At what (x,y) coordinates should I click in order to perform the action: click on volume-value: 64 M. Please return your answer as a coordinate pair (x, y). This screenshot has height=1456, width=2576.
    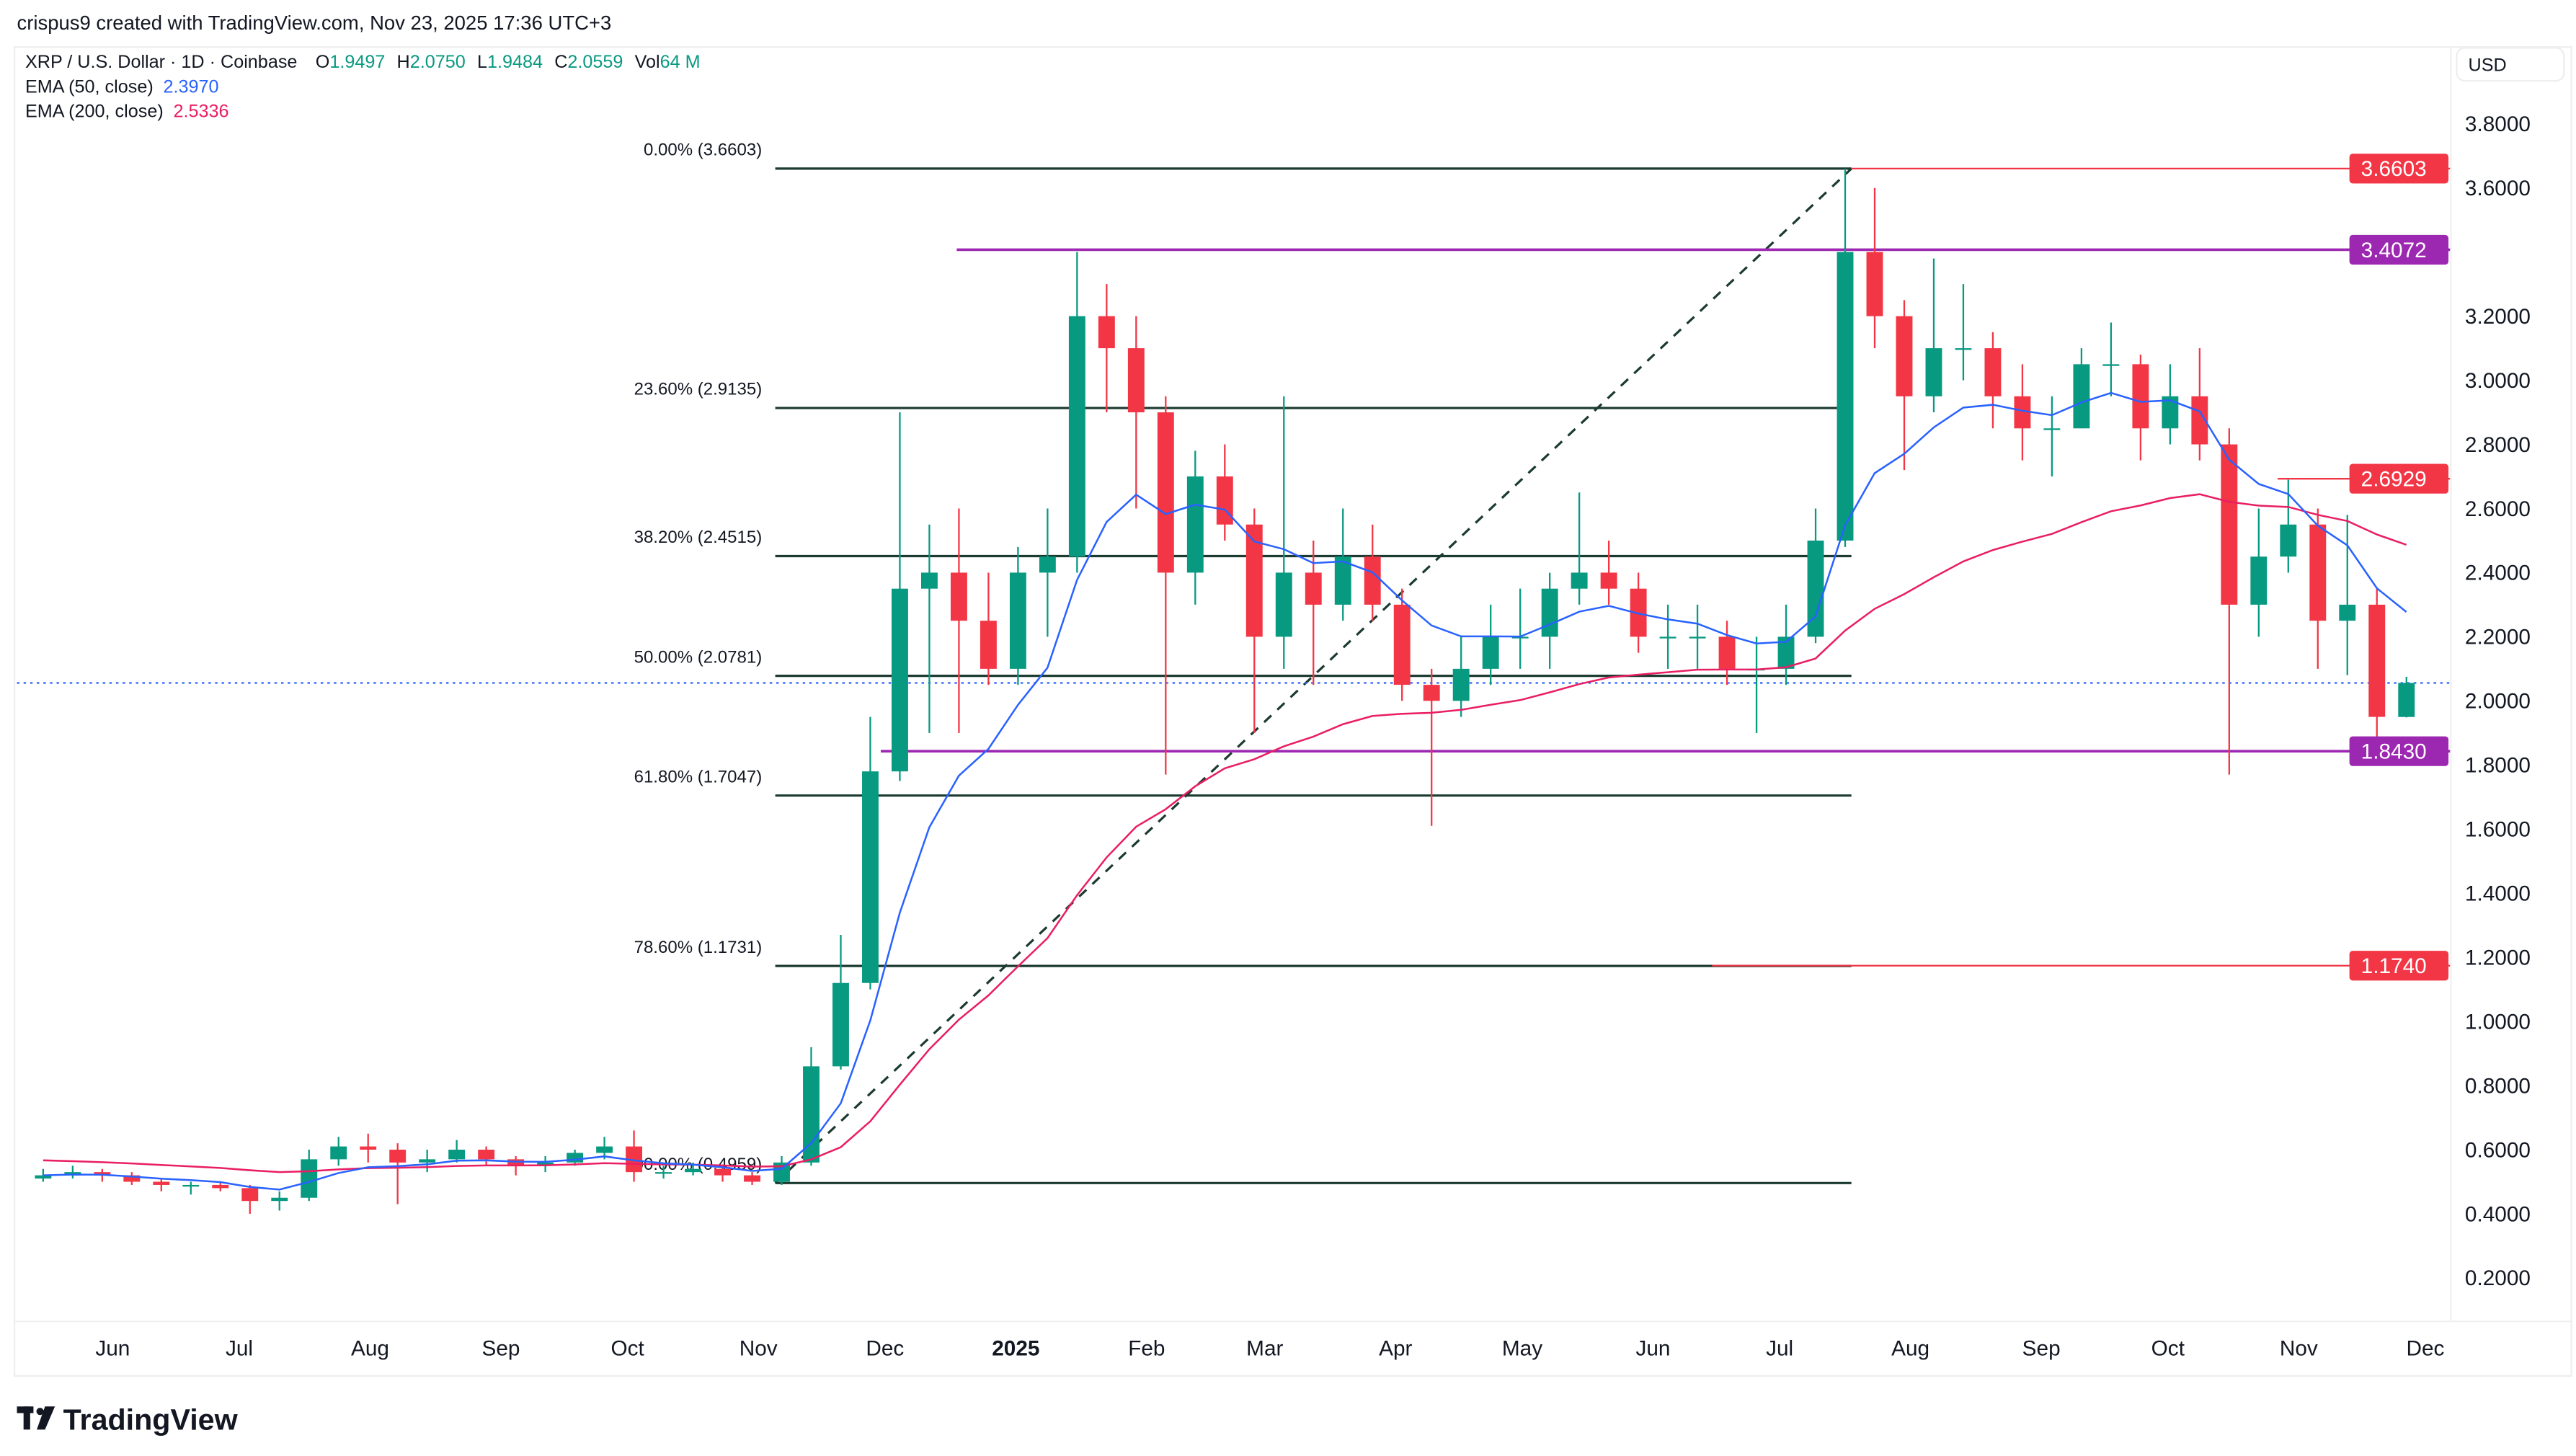
    Looking at the image, I should click on (680, 62).